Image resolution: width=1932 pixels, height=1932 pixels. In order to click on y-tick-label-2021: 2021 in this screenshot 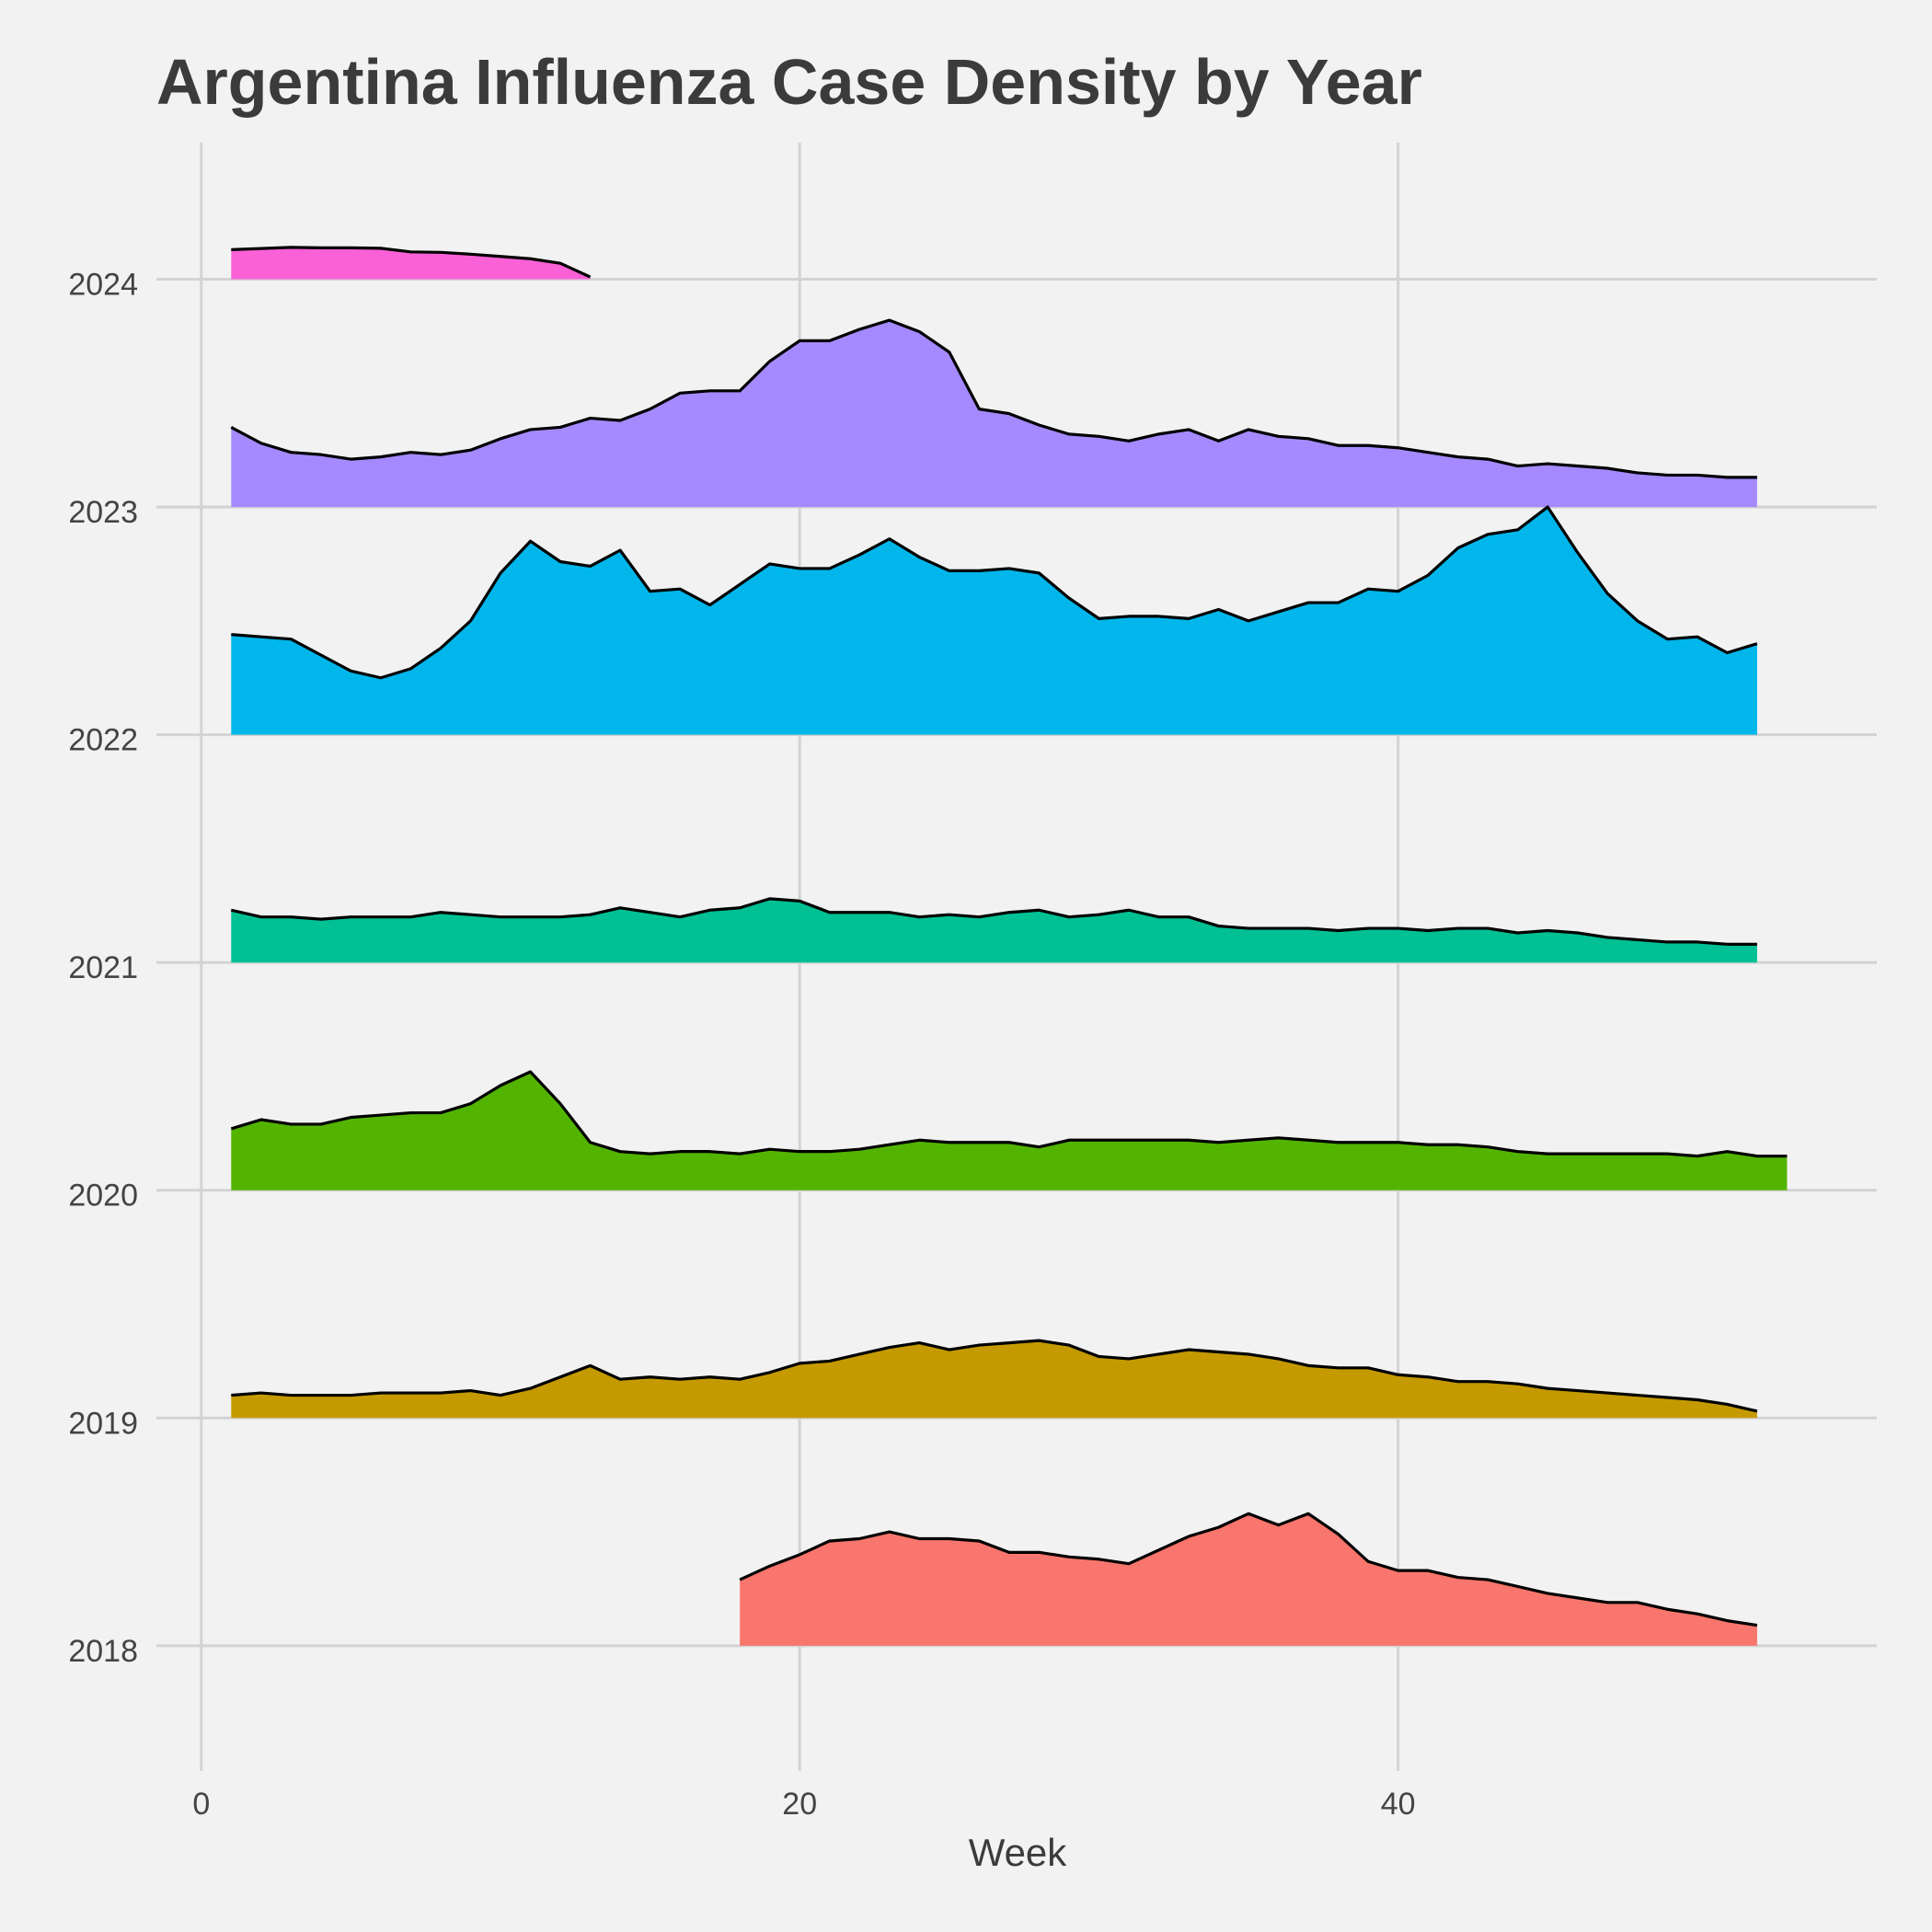, I will do `click(103, 968)`.